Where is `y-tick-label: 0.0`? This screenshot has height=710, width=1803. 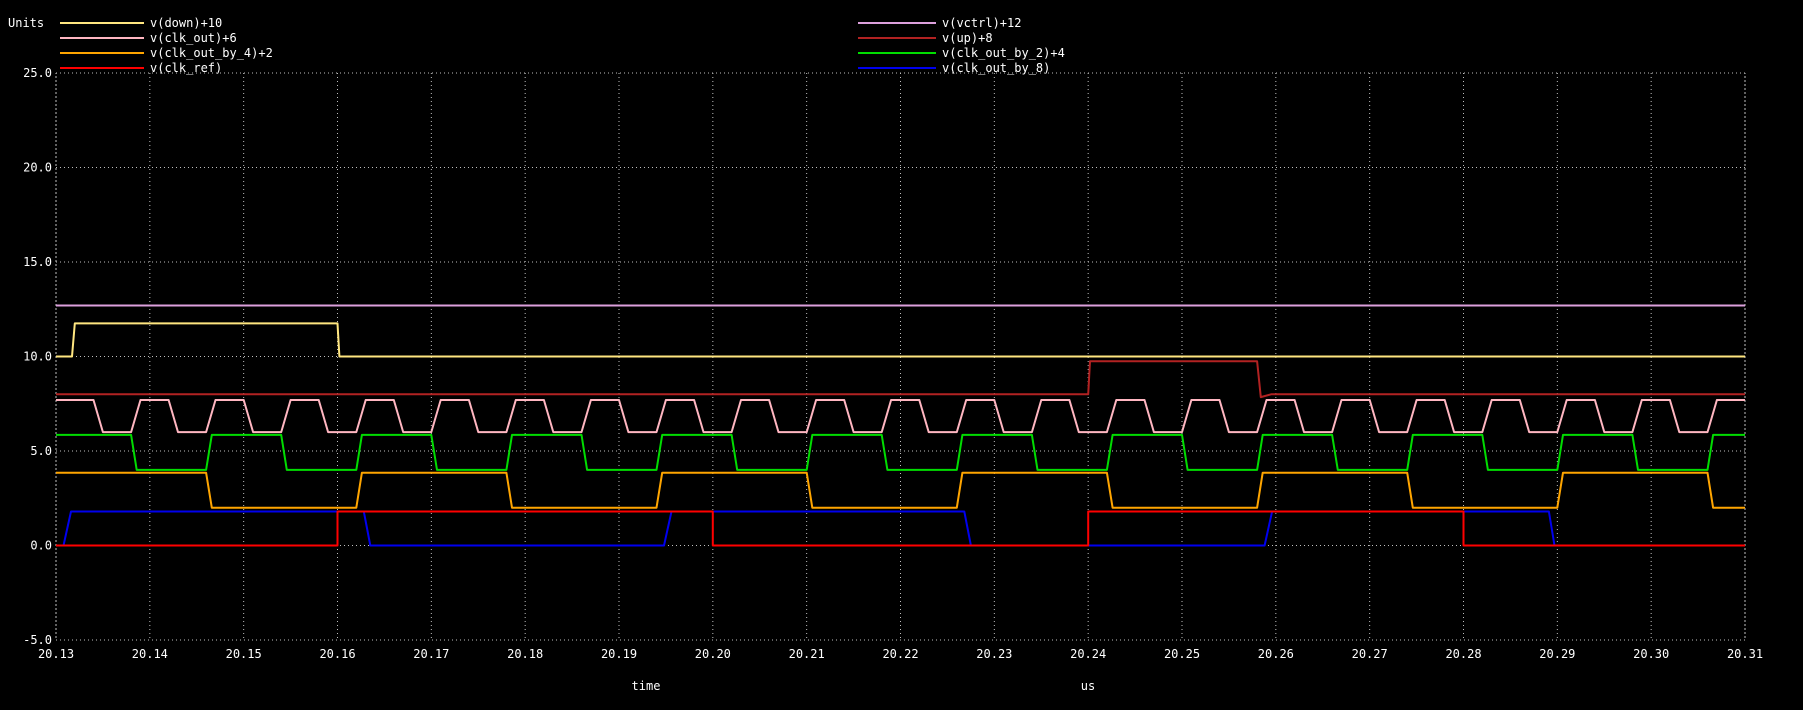 y-tick-label: 0.0 is located at coordinates (41, 546).